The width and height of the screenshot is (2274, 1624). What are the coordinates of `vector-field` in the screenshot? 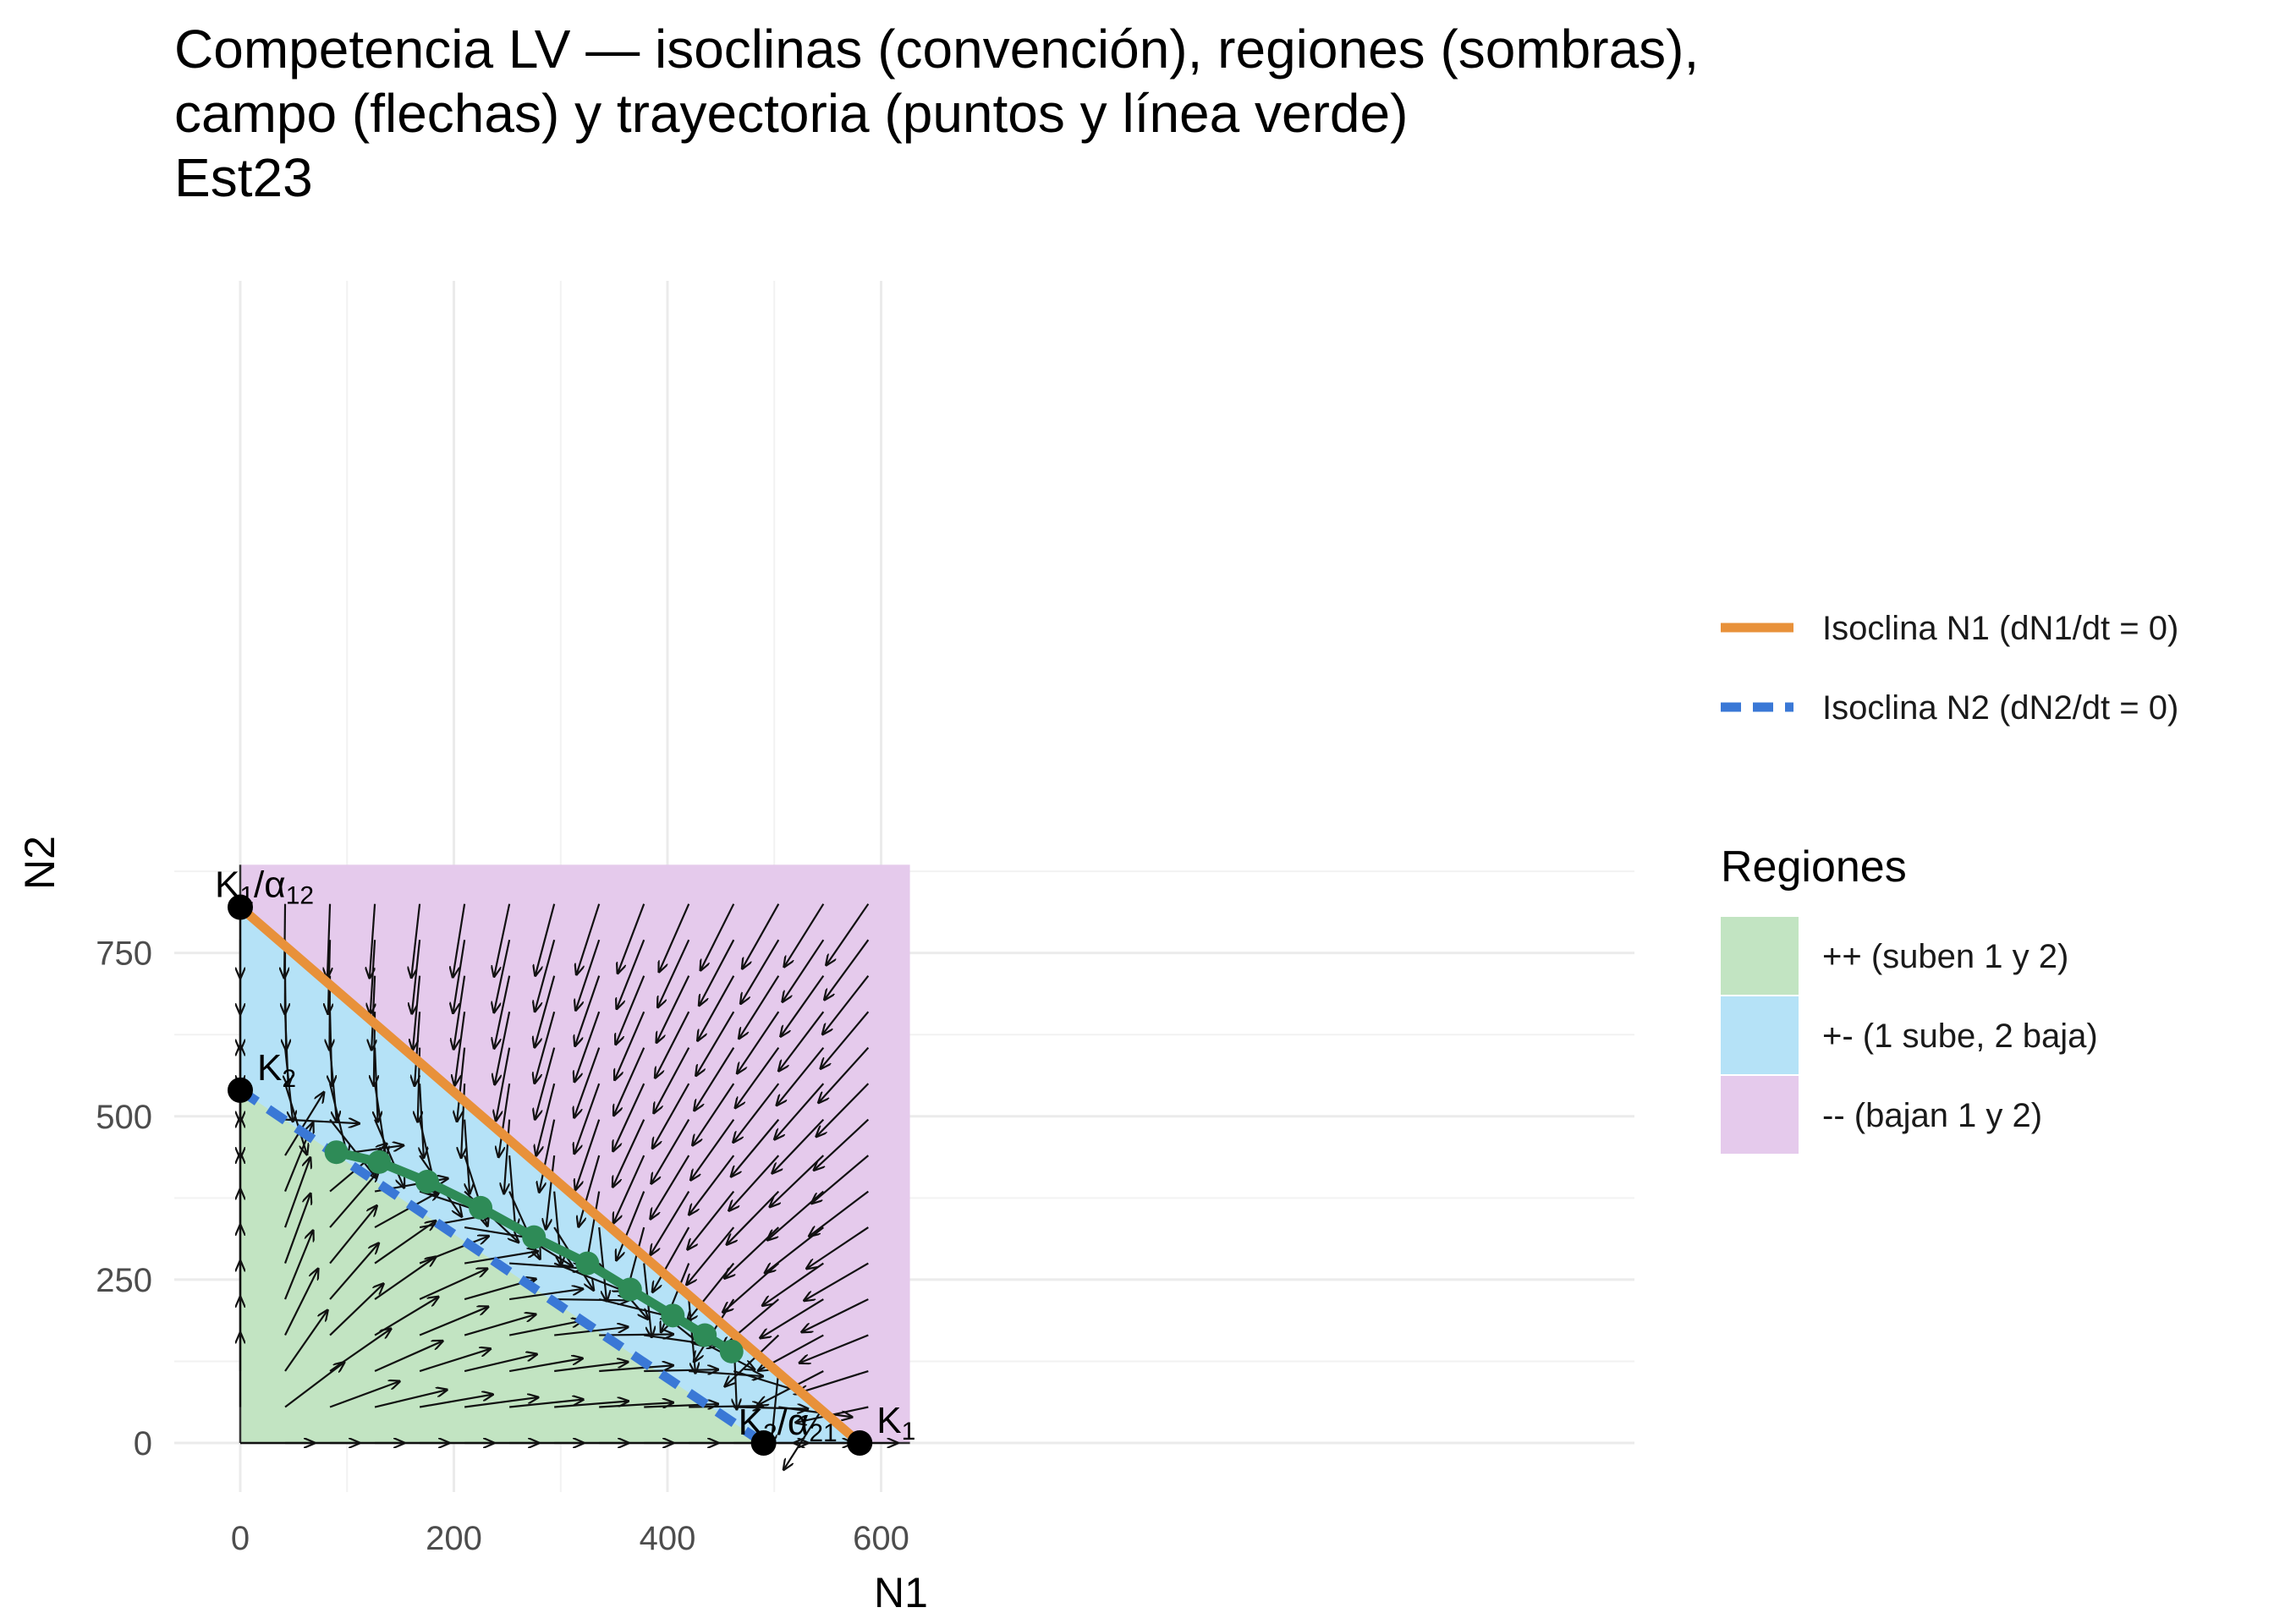 It's located at (569, 1187).